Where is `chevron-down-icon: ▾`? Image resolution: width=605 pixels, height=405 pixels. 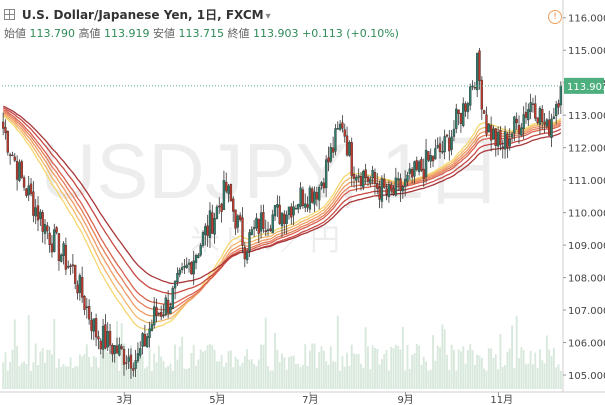
chevron-down-icon: ▾ is located at coordinates (268, 16).